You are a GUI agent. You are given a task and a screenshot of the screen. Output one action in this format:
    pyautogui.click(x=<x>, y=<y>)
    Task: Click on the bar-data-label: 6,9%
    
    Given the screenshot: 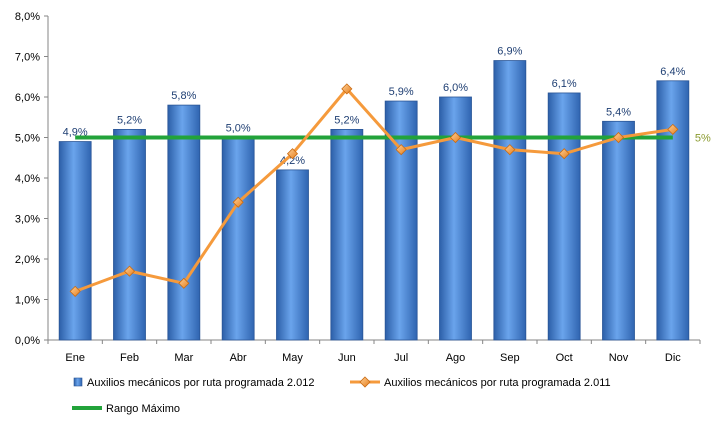 What is the action you would take?
    pyautogui.click(x=509, y=52)
    